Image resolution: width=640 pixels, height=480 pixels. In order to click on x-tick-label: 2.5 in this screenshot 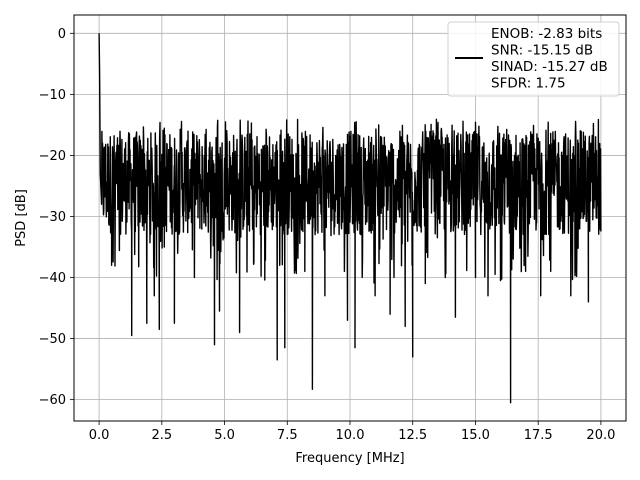, I will do `click(161, 435)`.